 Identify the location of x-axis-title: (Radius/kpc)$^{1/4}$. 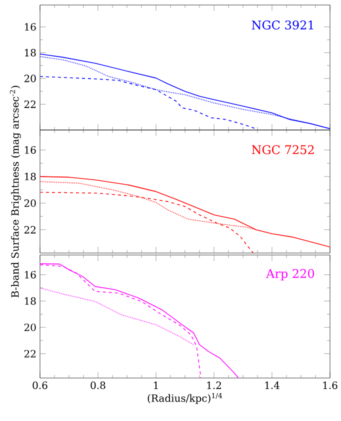
(185, 398).